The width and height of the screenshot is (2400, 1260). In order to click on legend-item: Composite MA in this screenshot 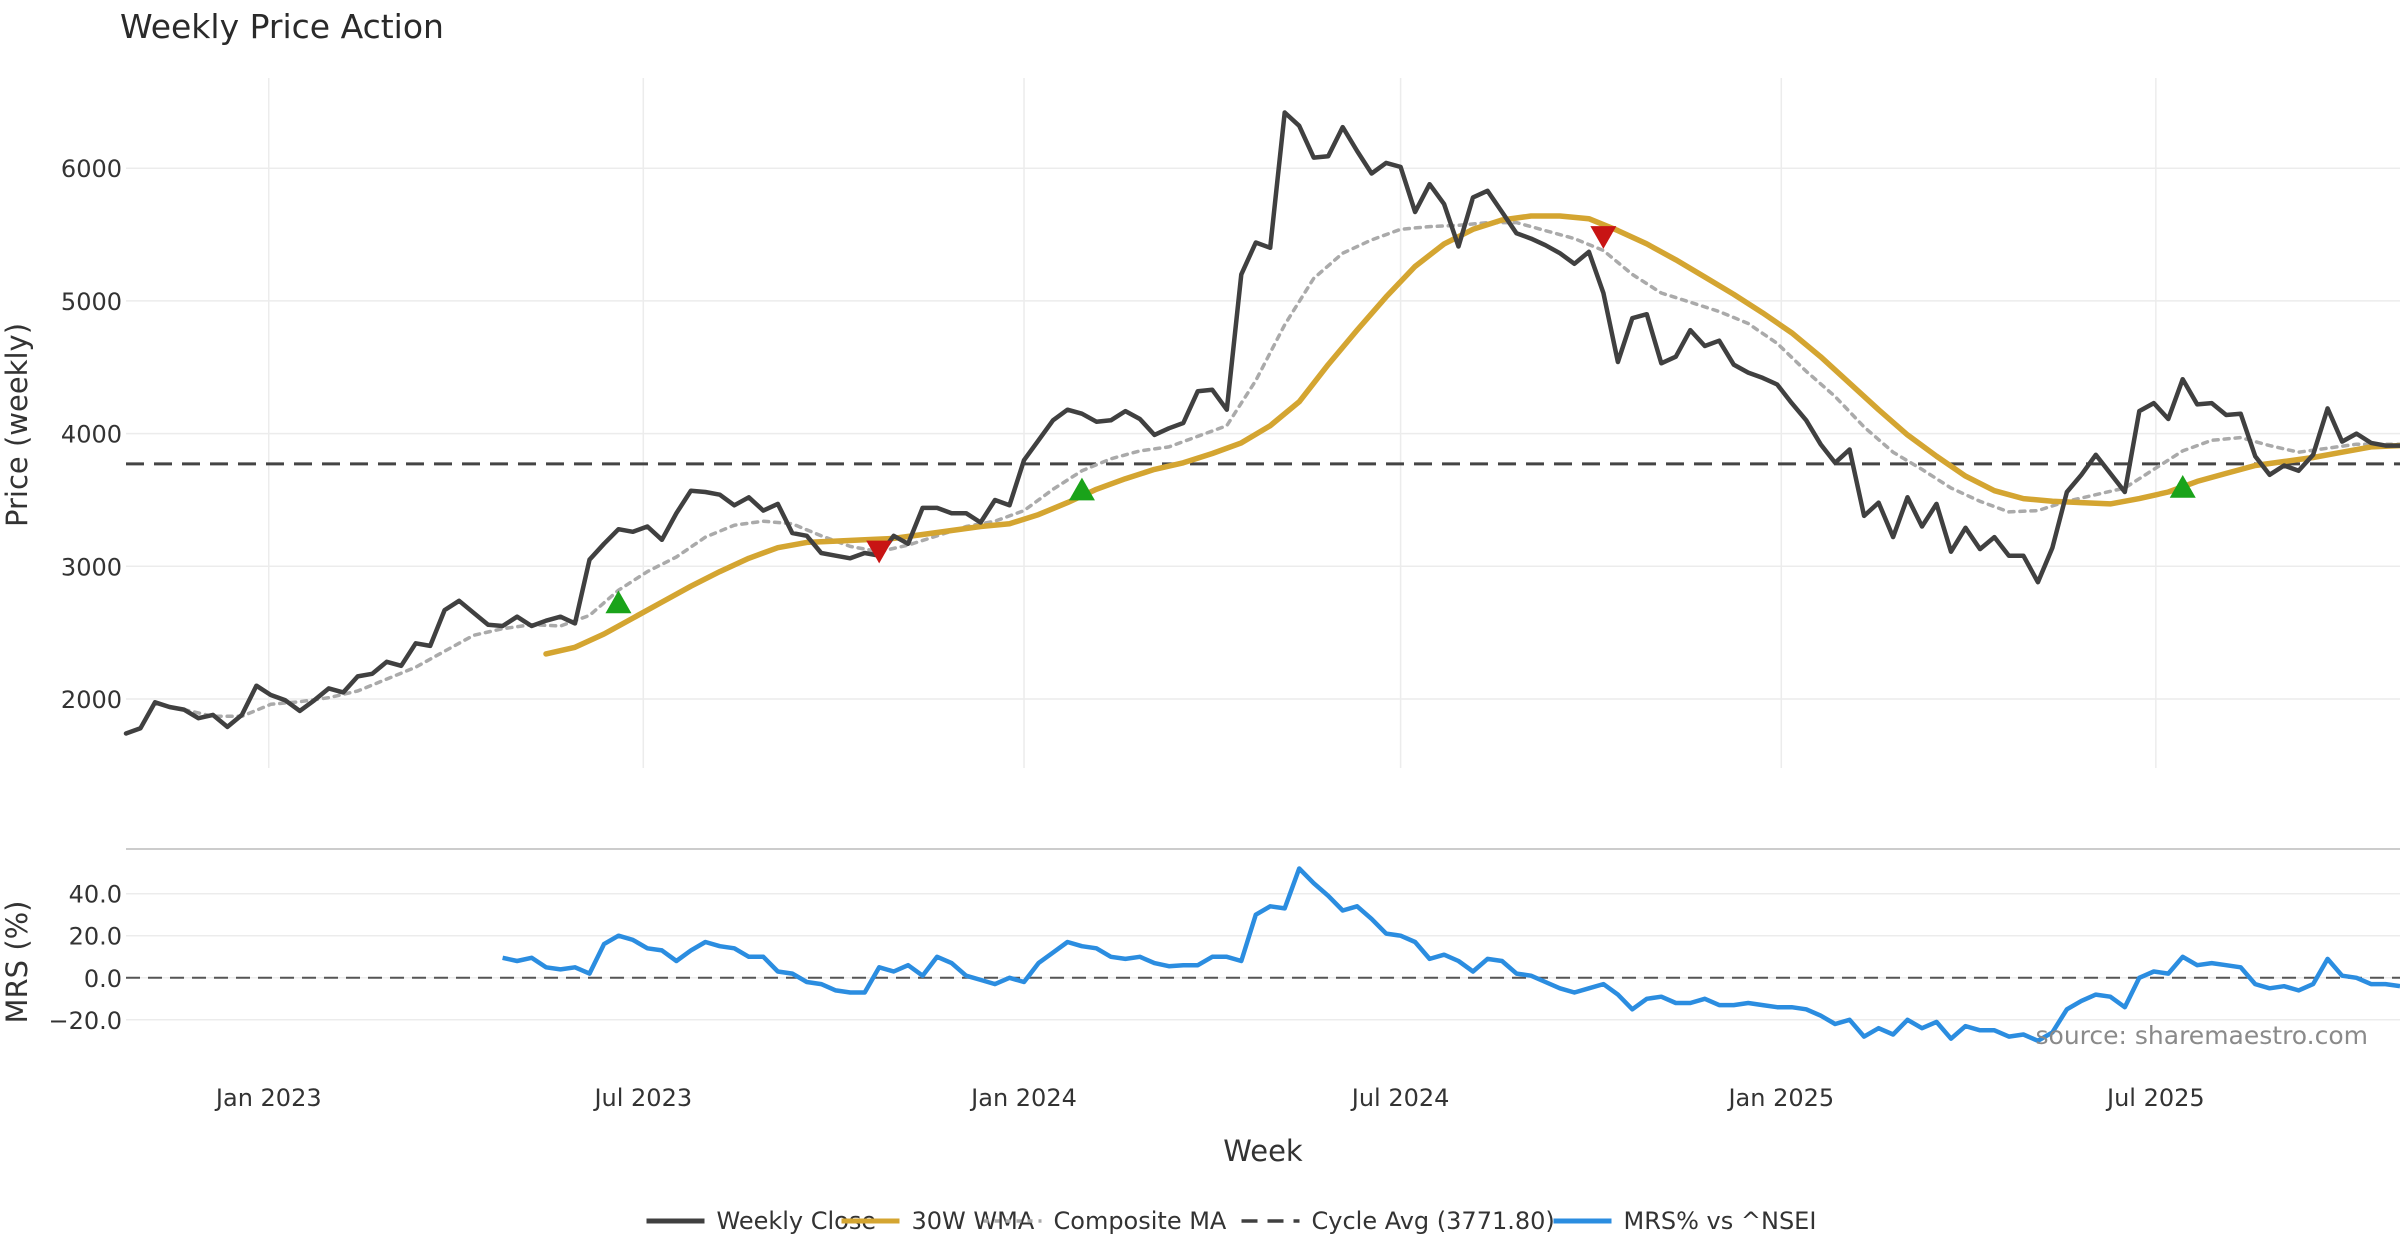, I will do `click(1105, 1221)`.